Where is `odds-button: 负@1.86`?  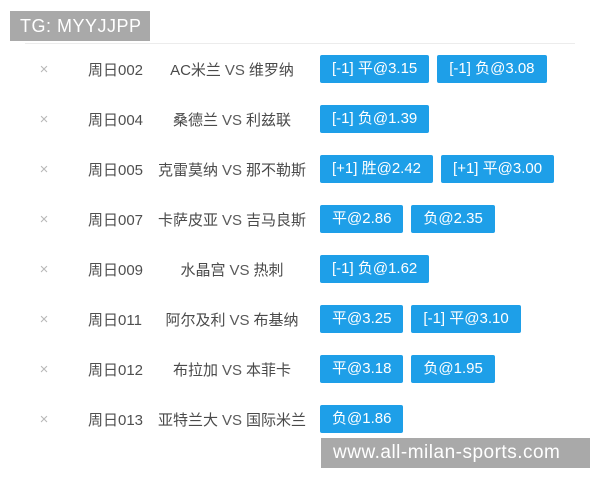
odds-button: 负@1.86 is located at coordinates (362, 419).